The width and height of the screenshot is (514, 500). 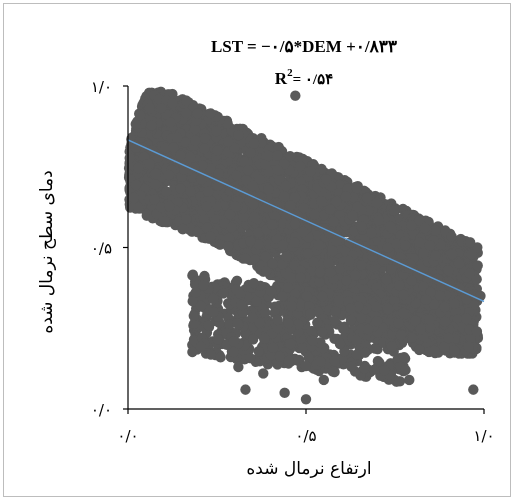 I want to click on y-ticks: ۰/۰۰/۵۱/۰, so click(x=109, y=248).